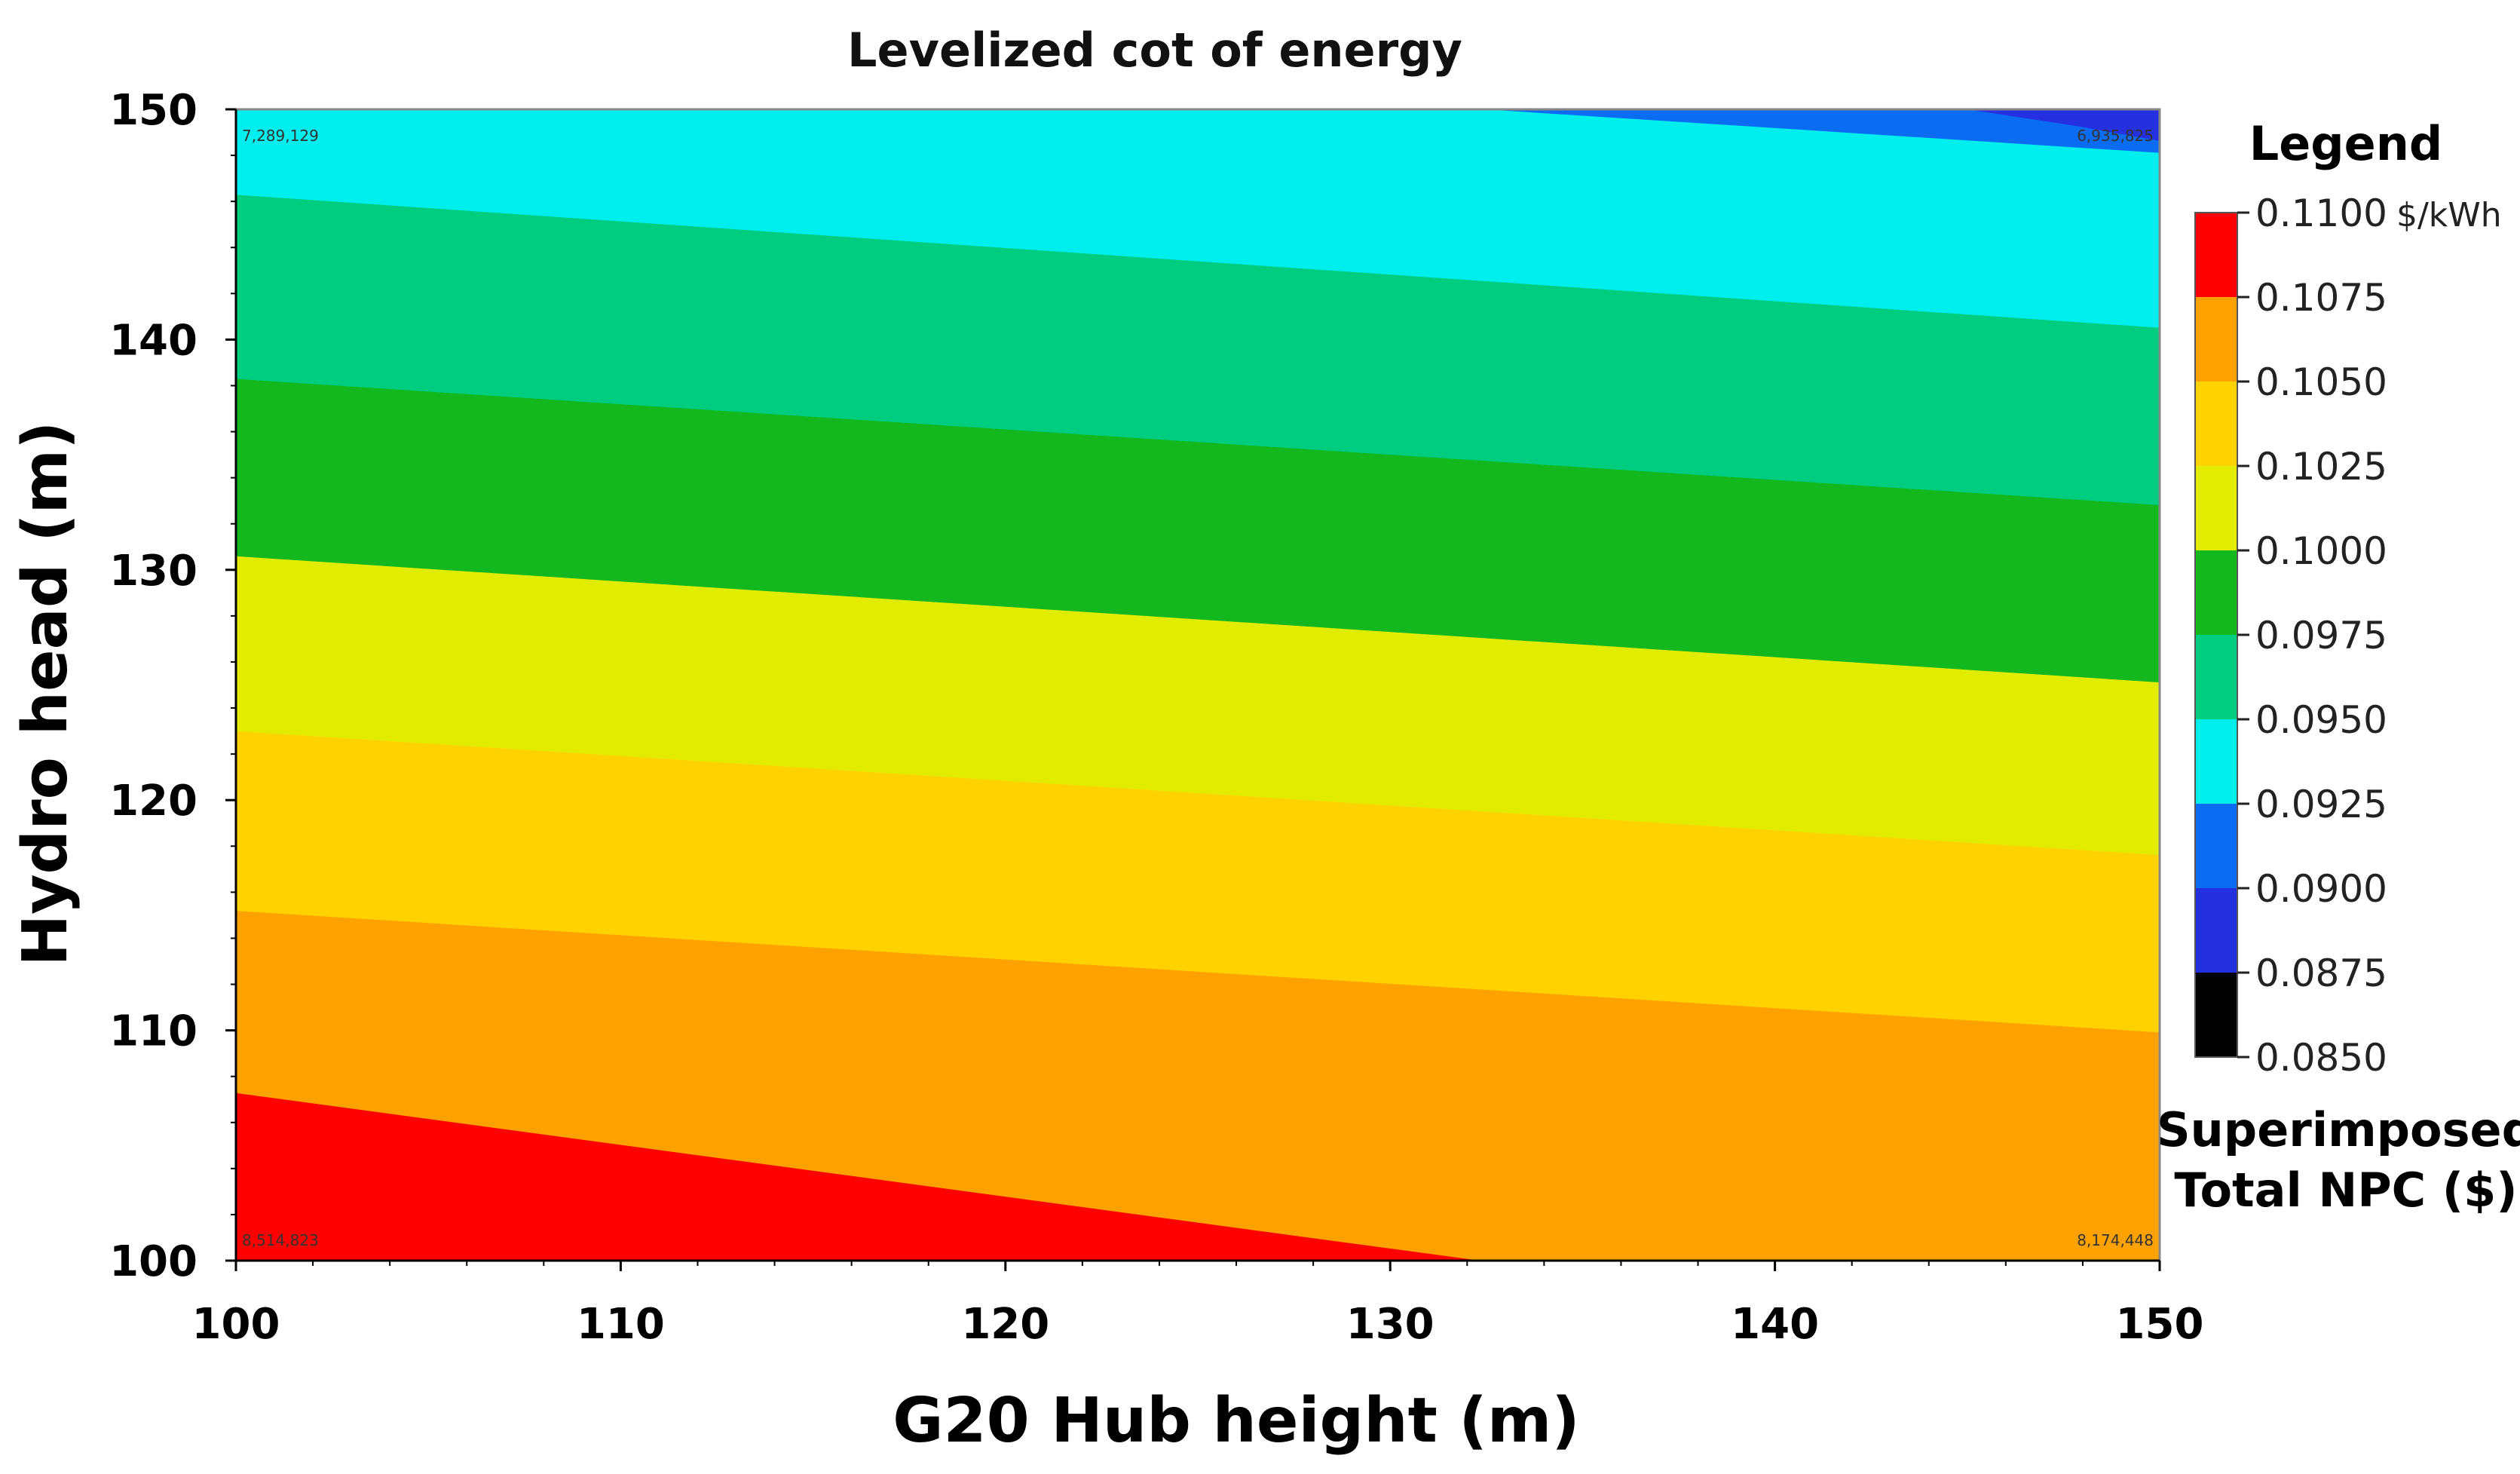 The height and width of the screenshot is (1474, 2520). Describe the element at coordinates (2216, 846) in the screenshot. I see `legend-swatch-0.0900` at that location.